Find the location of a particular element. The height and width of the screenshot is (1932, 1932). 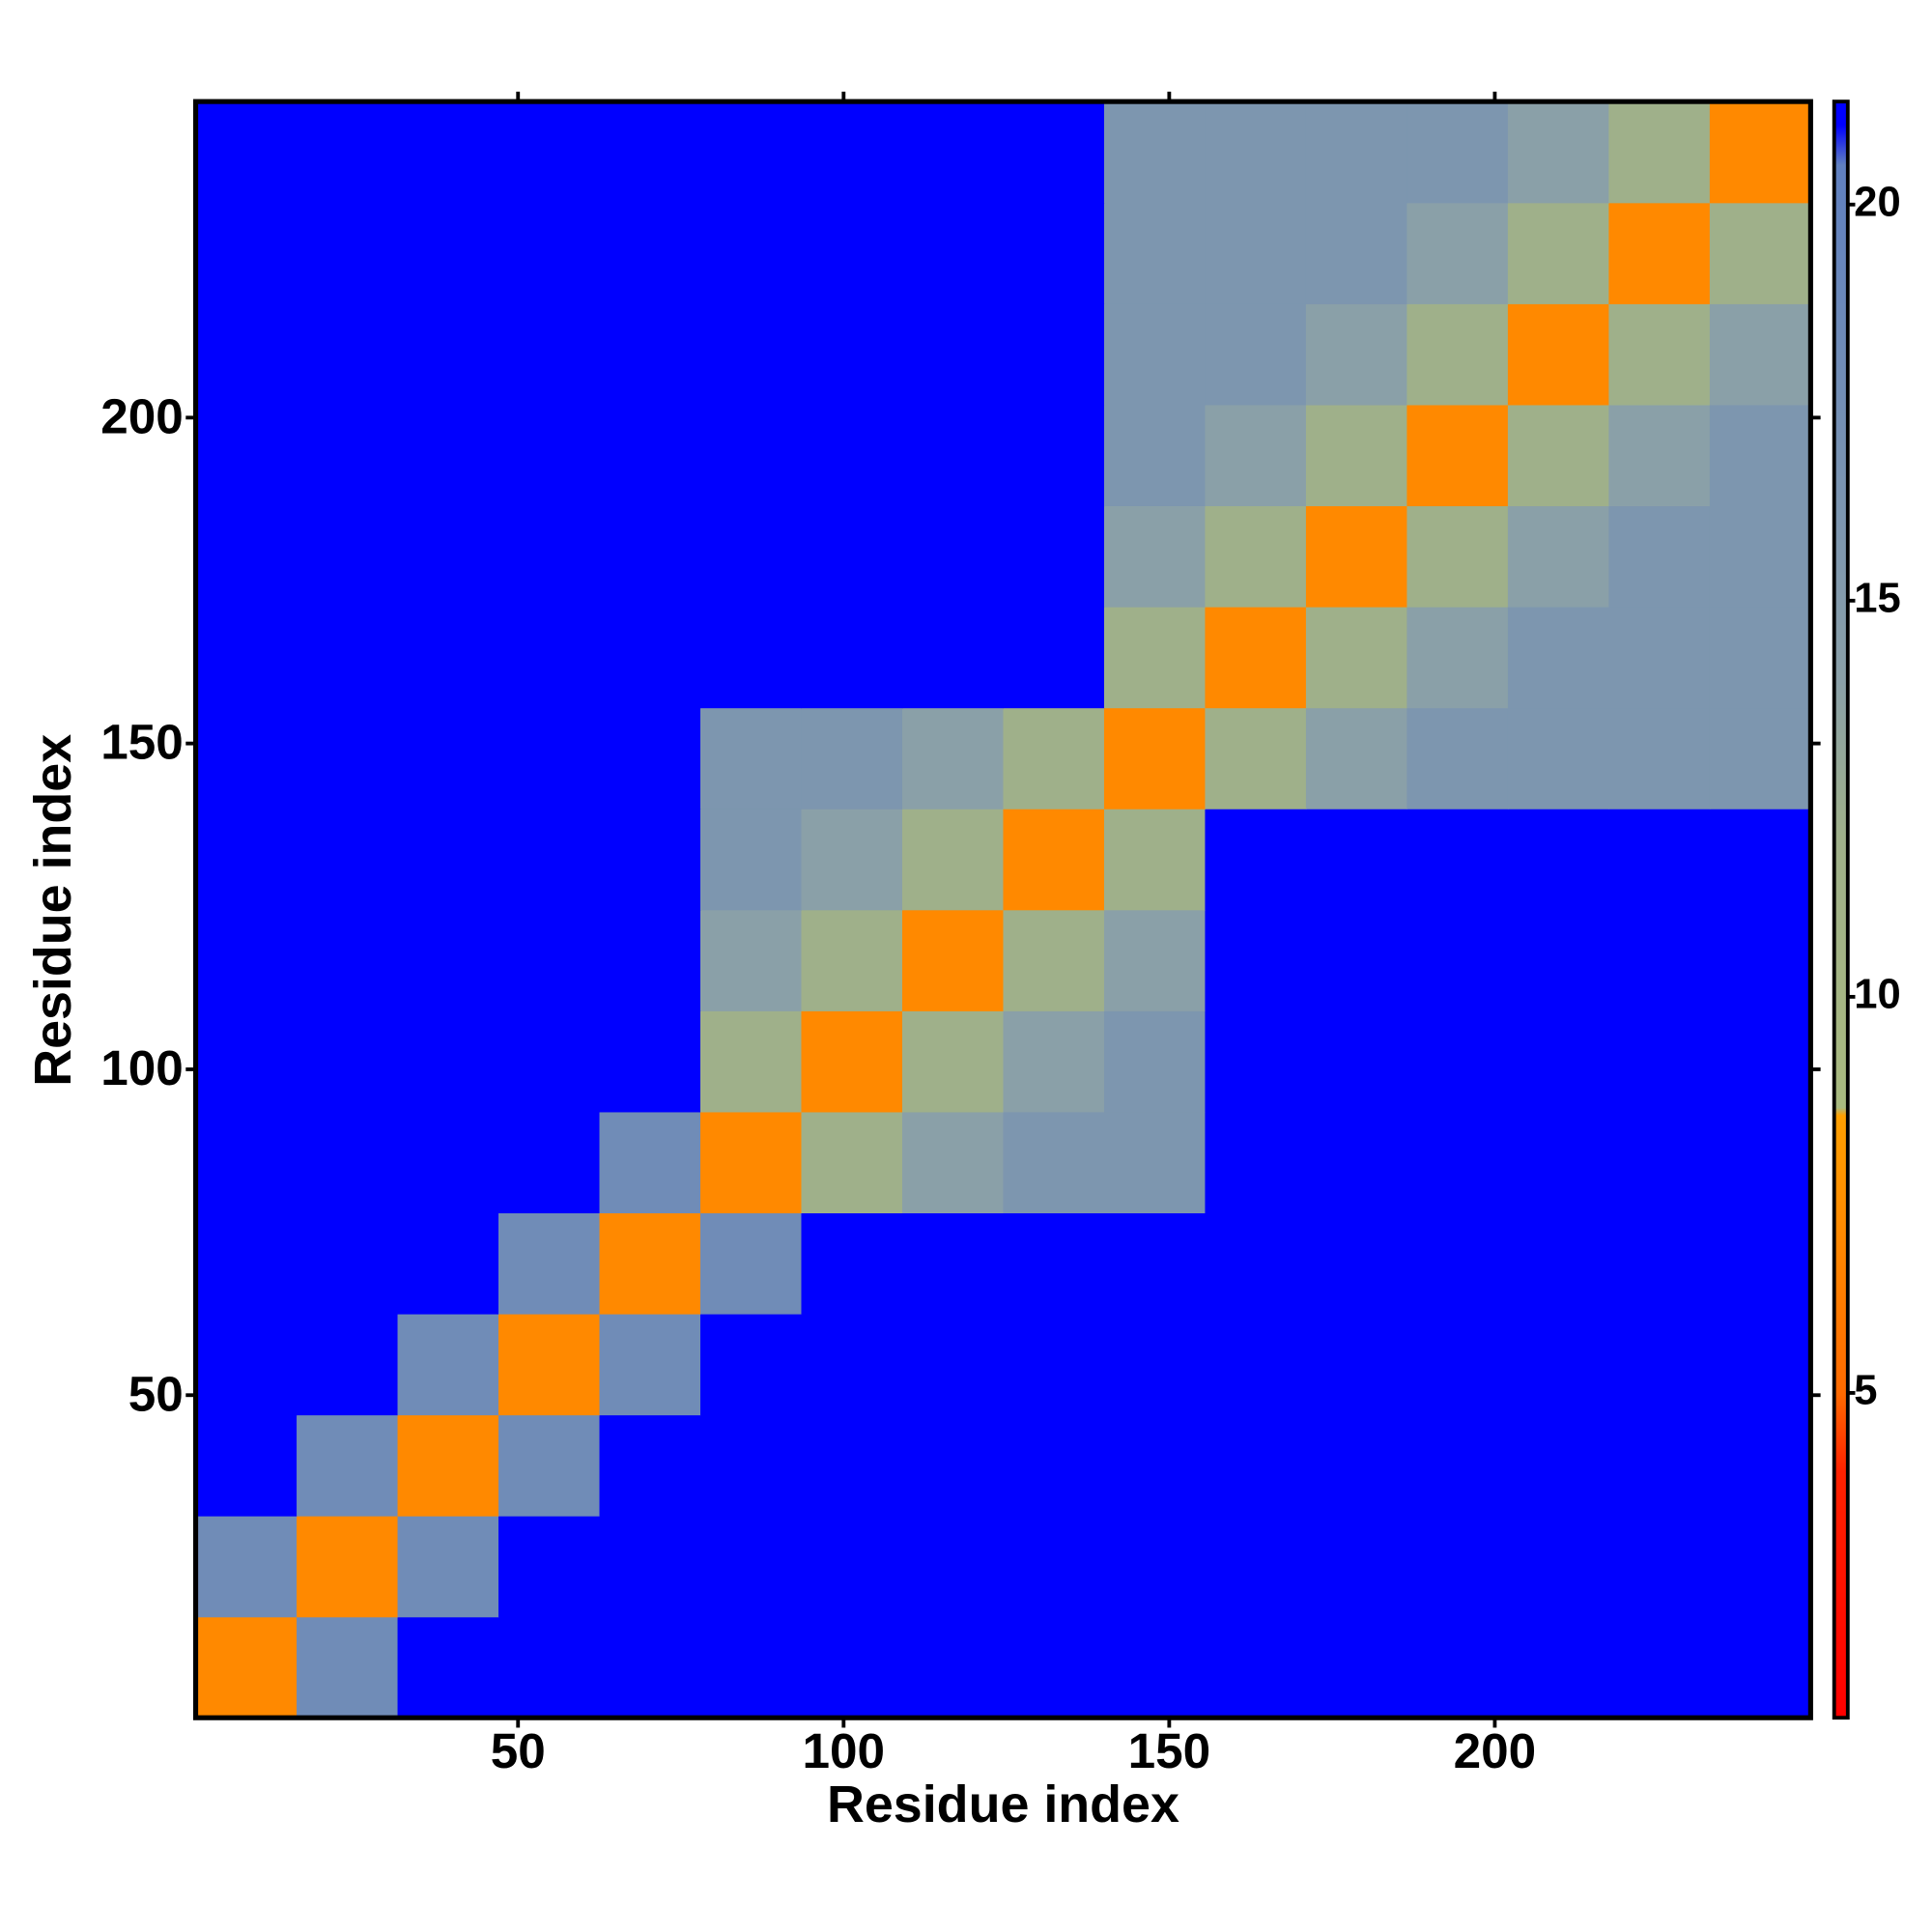

colorbar-tick-label: 5 is located at coordinates (1865, 1390).